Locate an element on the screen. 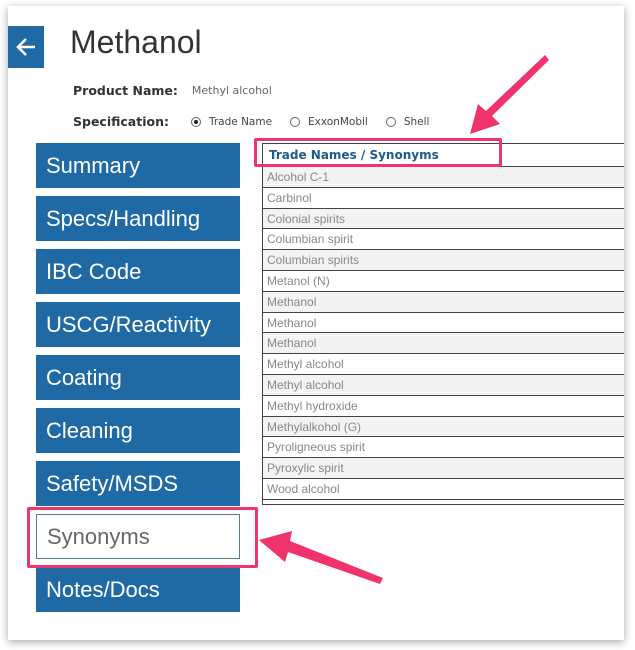 The width and height of the screenshot is (635, 650). table-row: Carbinol is located at coordinates (443, 198).